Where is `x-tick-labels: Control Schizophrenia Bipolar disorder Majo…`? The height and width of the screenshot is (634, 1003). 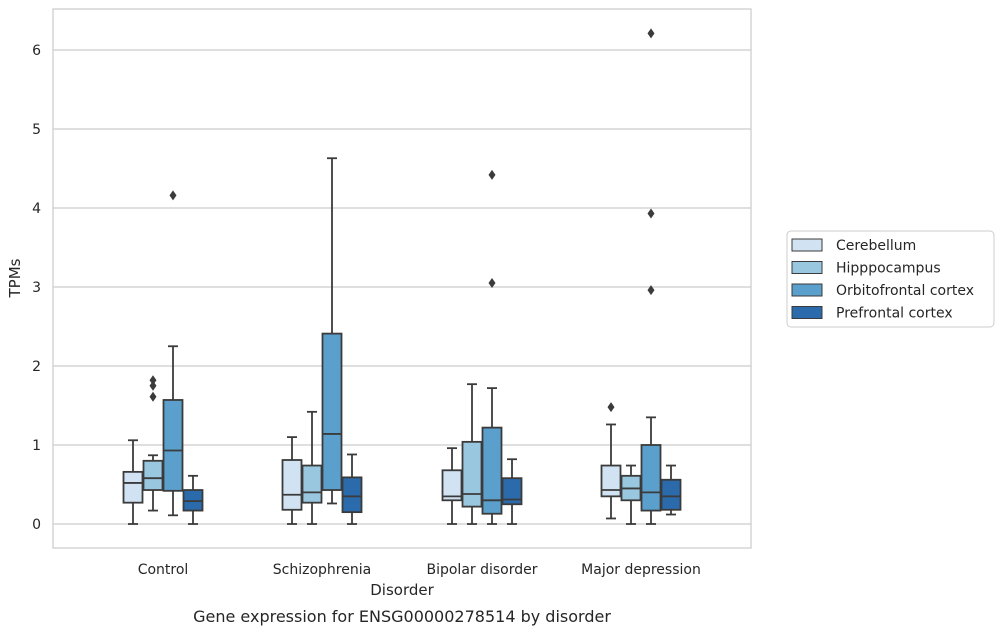
x-tick-labels: Control Schizophrenia Bipolar disorder Majo… is located at coordinates (419, 570).